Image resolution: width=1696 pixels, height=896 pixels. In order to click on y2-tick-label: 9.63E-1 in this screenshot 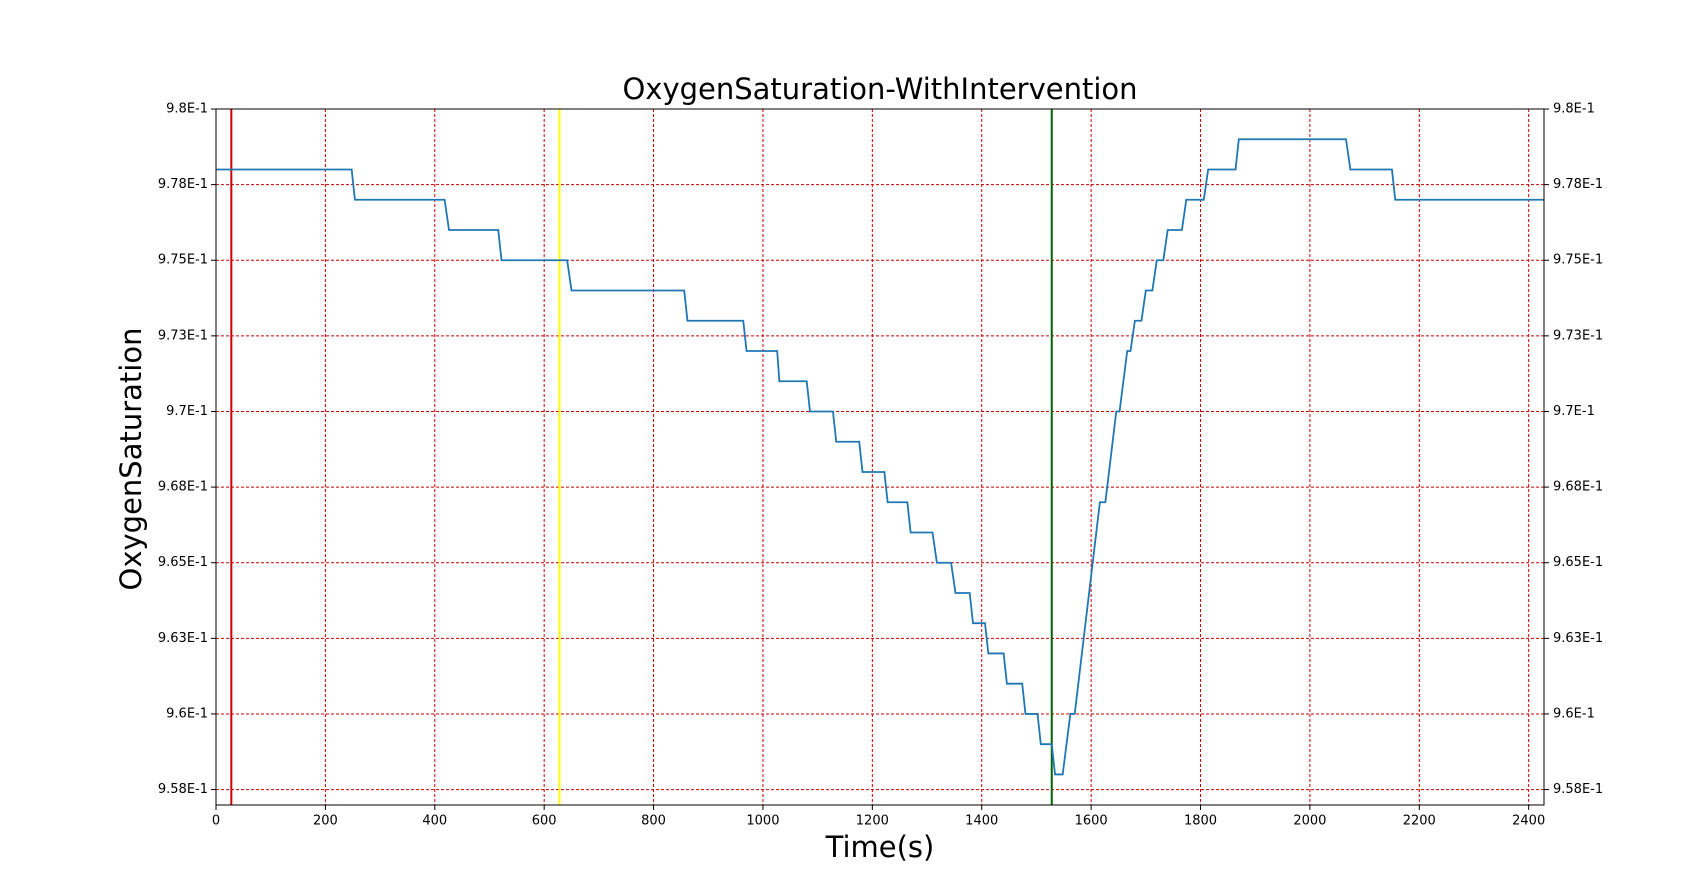, I will do `click(1578, 638)`.